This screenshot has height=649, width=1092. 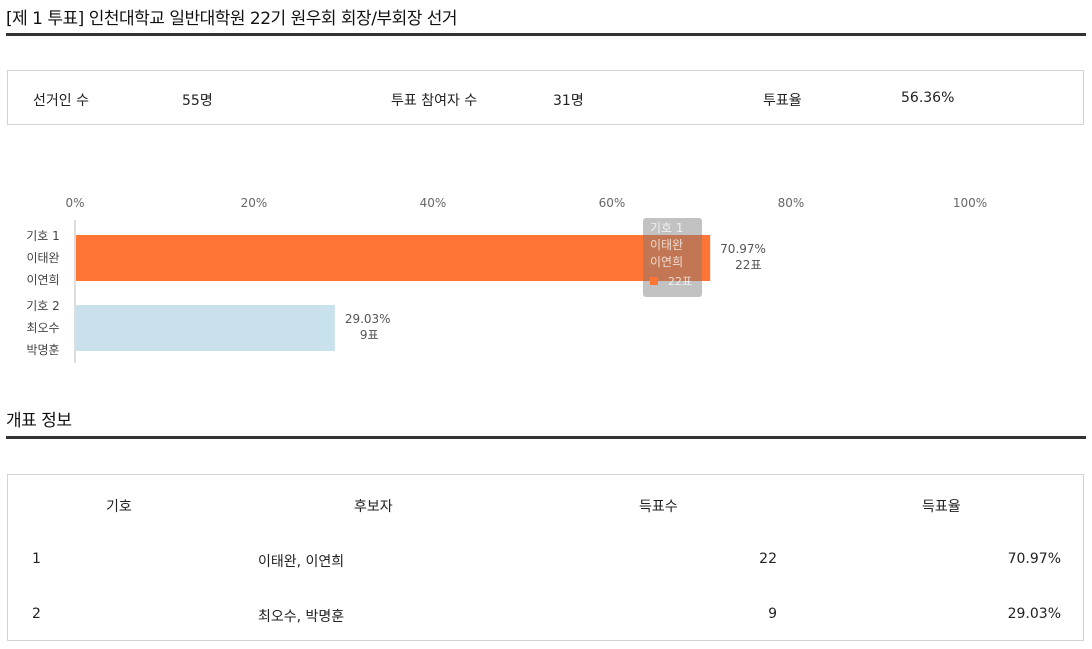 What do you see at coordinates (42, 350) in the screenshot?
I see `category-label: 박명훈` at bounding box center [42, 350].